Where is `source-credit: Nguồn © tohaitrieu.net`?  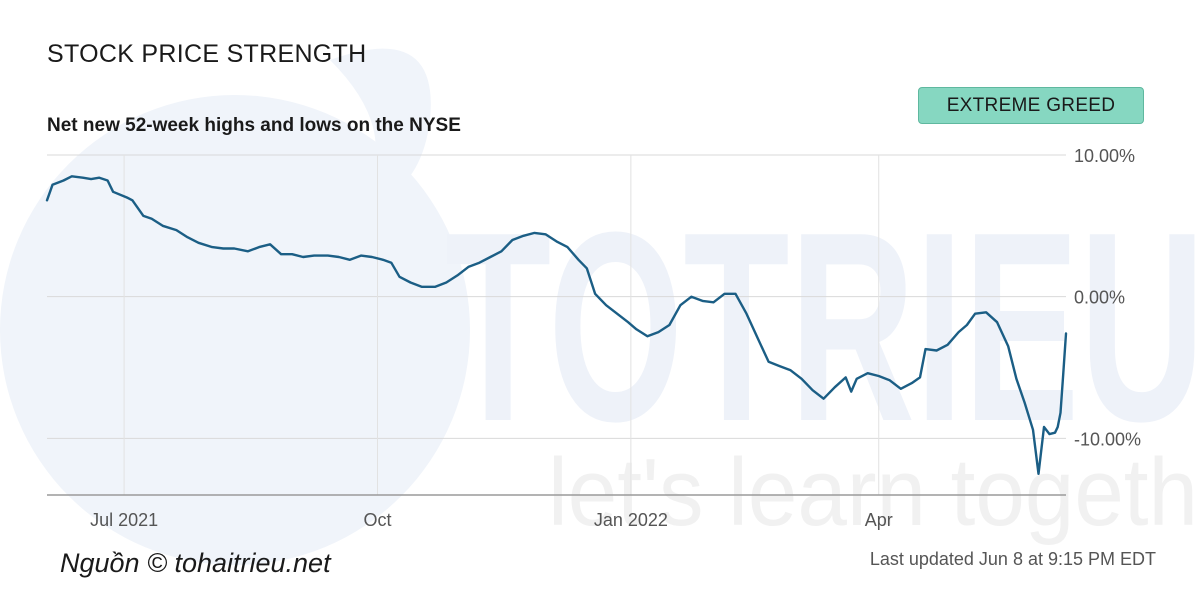 source-credit: Nguồn © tohaitrieu.net is located at coordinates (195, 563).